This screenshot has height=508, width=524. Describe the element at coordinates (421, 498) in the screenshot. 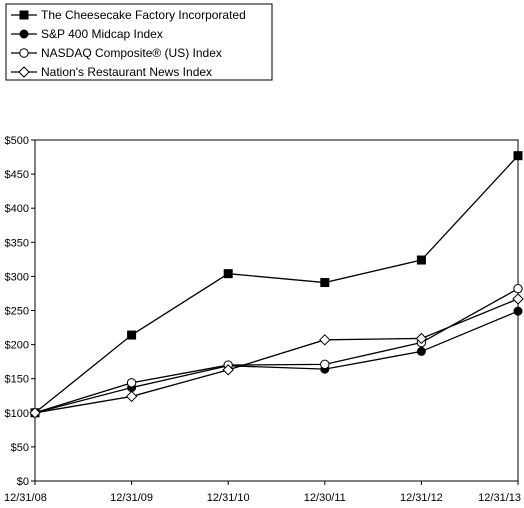

I see `x-tick-label: 12/31/12` at that location.